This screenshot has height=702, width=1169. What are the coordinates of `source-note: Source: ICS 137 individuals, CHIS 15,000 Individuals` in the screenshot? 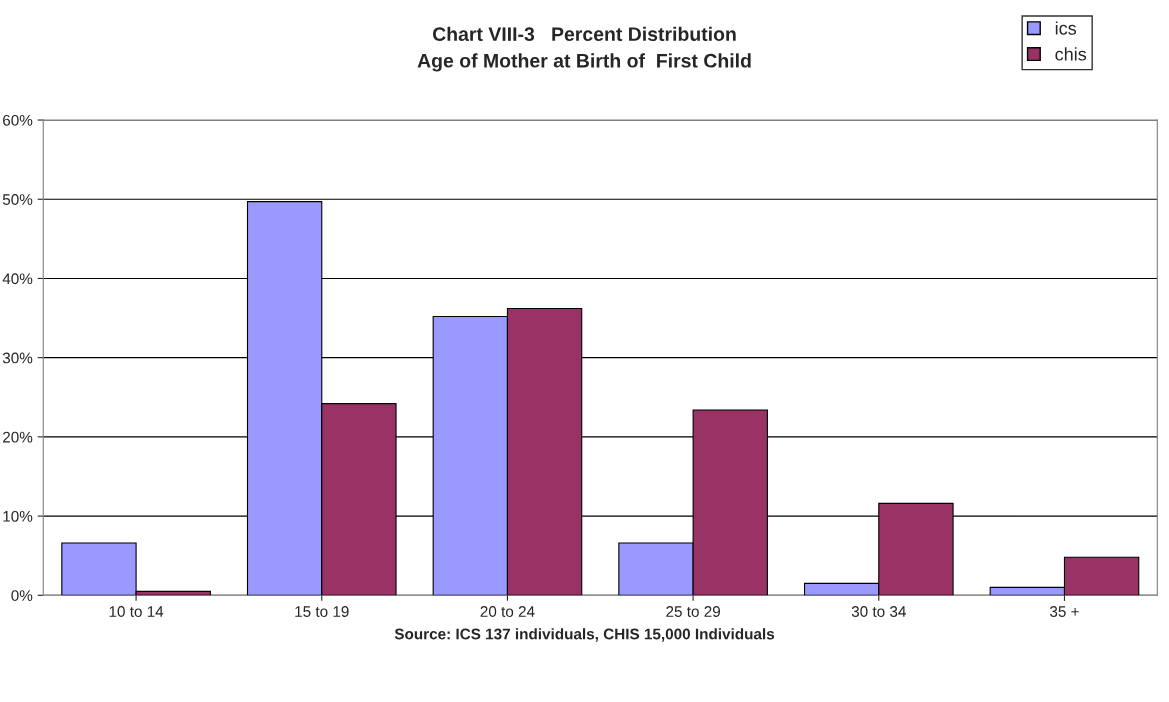 It's located at (584, 635).